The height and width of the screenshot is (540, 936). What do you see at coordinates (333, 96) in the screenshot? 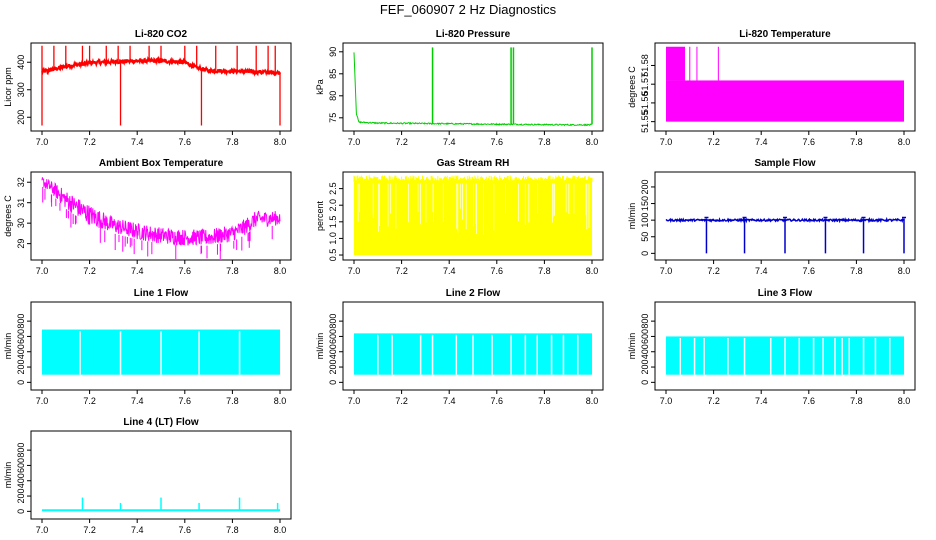
I see `y-tick-label: 80` at bounding box center [333, 96].